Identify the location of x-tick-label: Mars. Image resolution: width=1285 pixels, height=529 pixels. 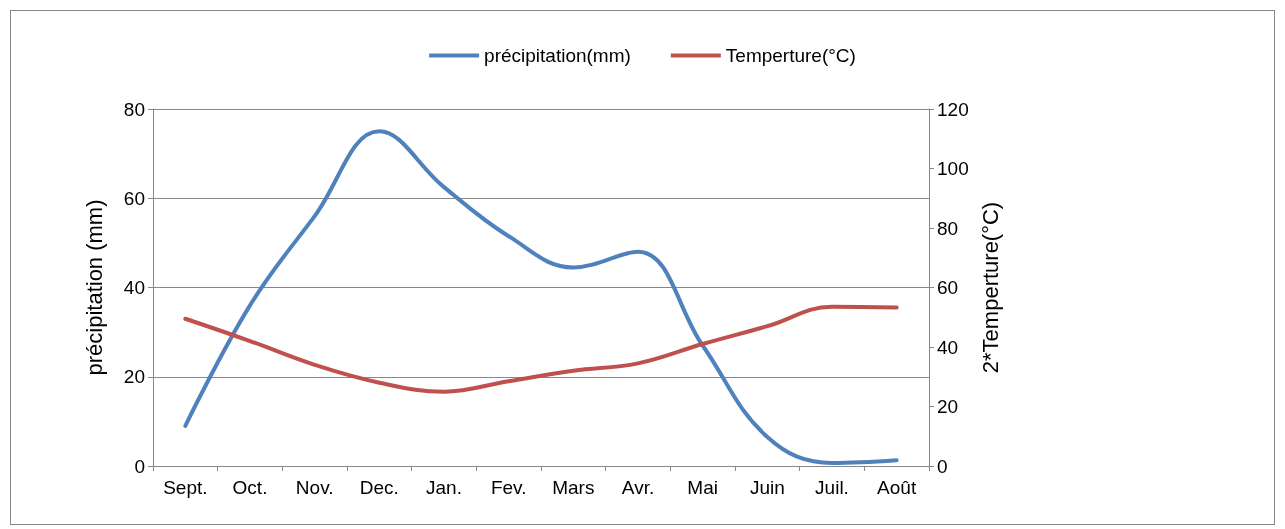
(573, 487).